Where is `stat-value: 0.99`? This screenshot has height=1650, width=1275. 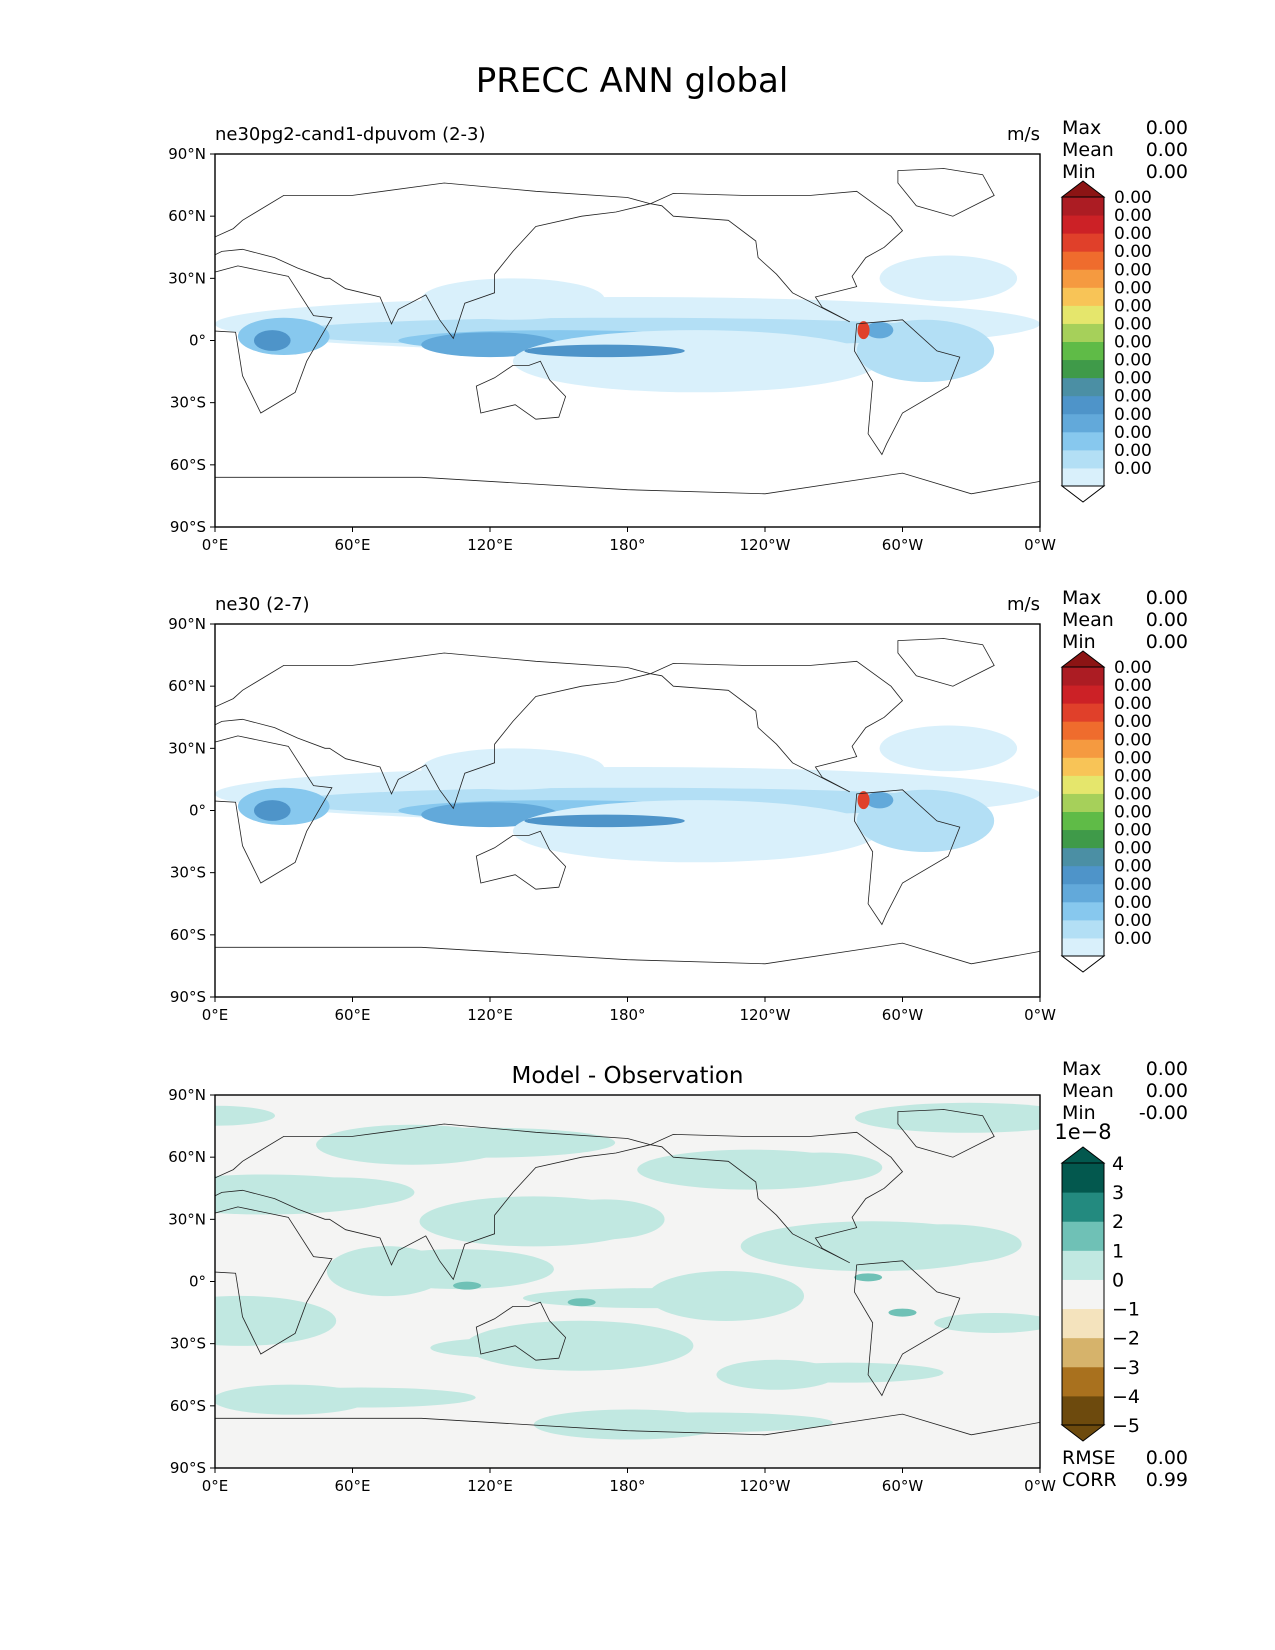 stat-value: 0.99 is located at coordinates (1167, 1480).